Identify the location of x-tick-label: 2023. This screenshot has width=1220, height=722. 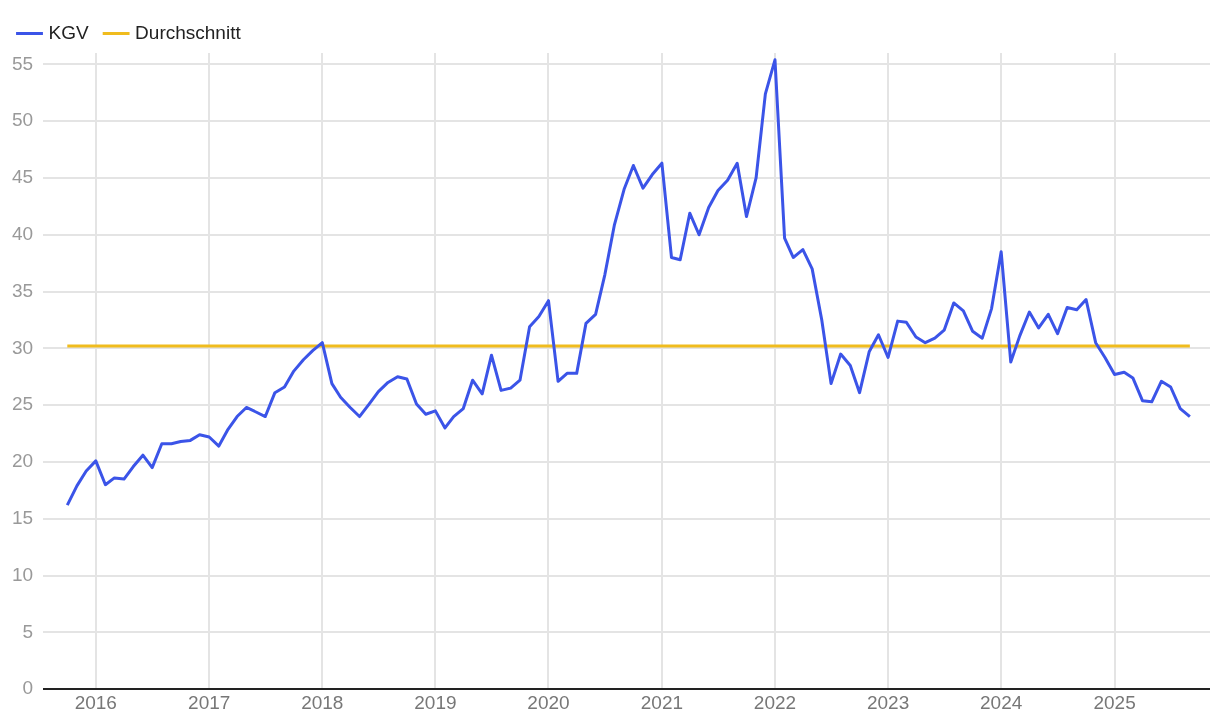
(888, 702).